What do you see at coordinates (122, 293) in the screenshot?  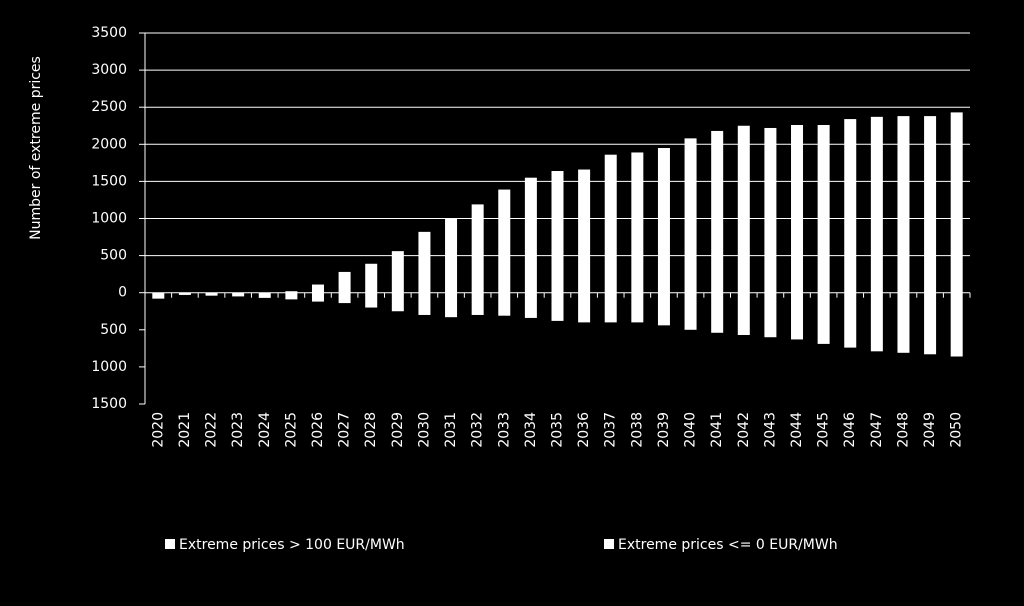 I see `y-tick-label: 0` at bounding box center [122, 293].